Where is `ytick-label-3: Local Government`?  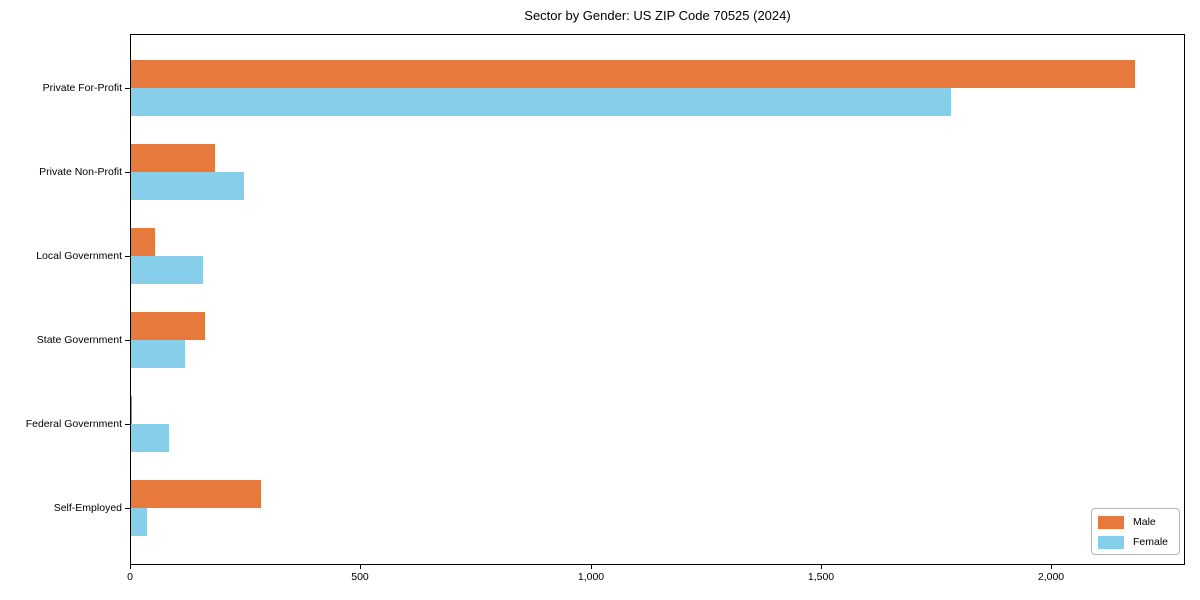 ytick-label-3: Local Government is located at coordinates (79, 256).